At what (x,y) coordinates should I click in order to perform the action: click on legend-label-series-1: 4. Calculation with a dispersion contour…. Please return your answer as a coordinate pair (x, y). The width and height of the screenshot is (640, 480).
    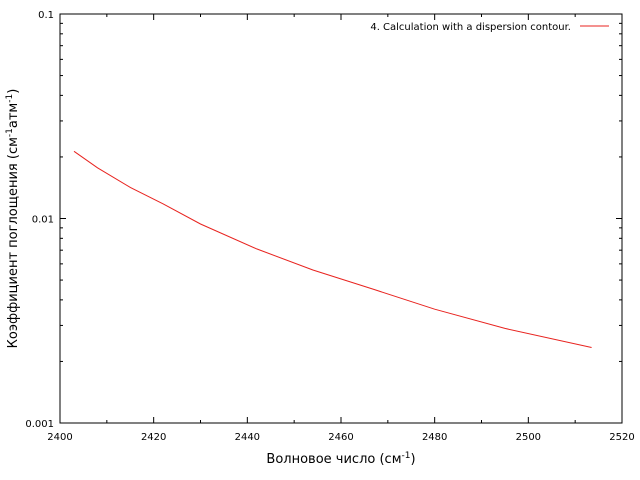
    Looking at the image, I should click on (470, 27).